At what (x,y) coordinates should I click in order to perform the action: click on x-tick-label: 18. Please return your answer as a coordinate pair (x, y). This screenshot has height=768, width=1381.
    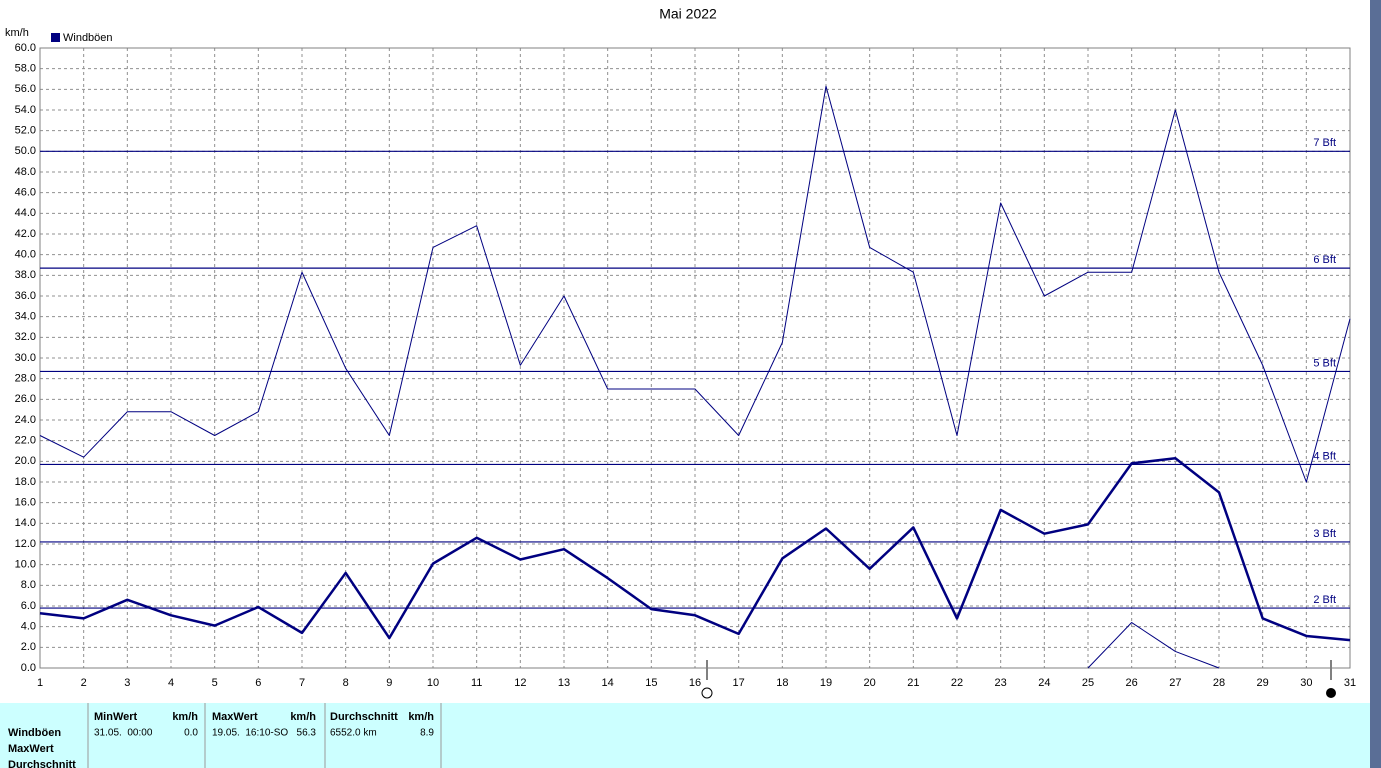
    Looking at the image, I should click on (782, 683).